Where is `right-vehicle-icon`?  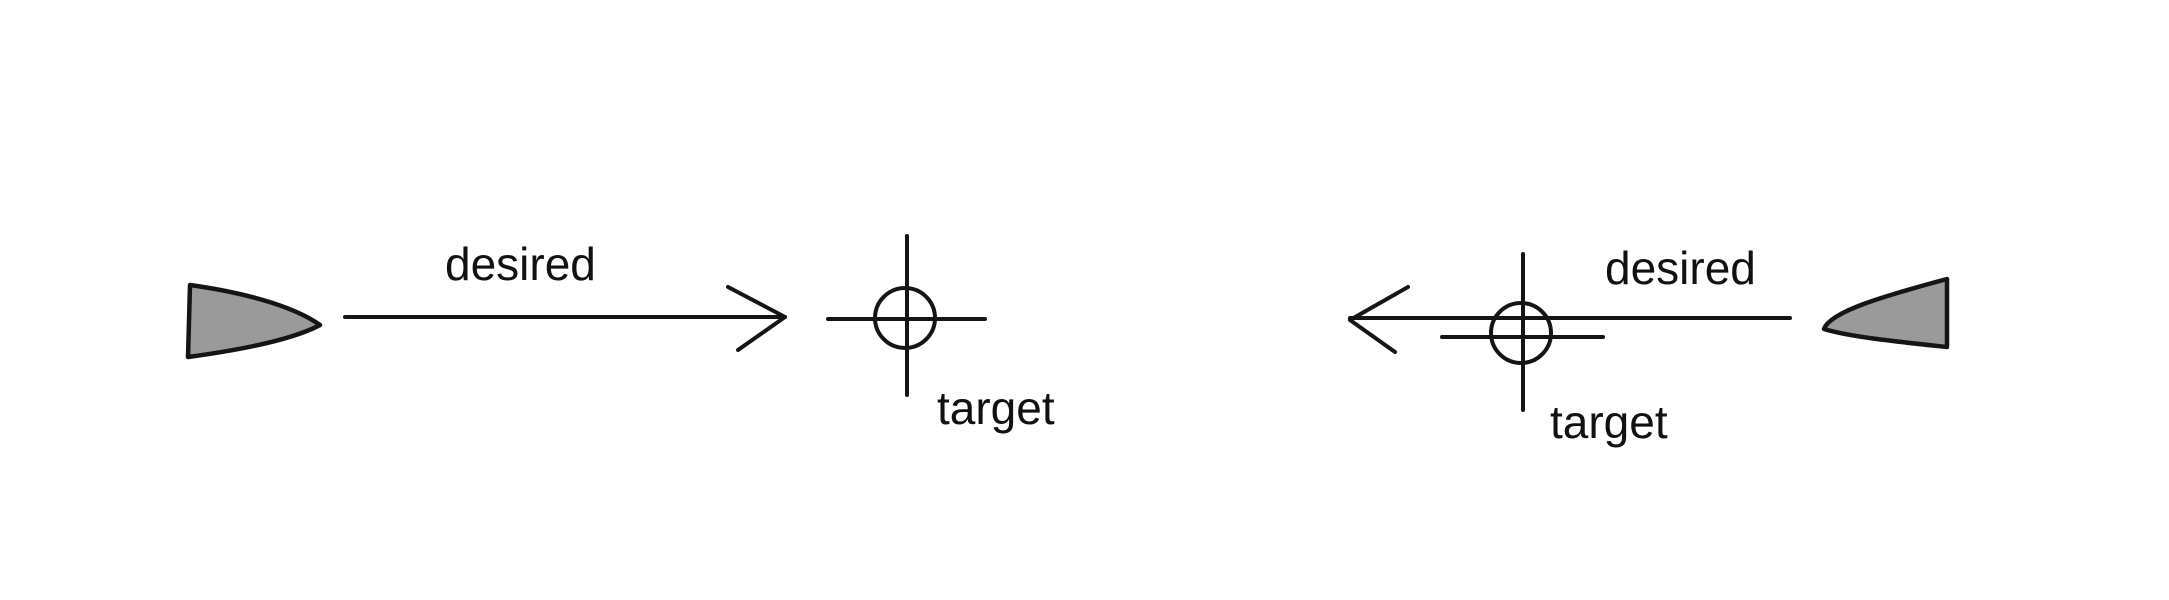
right-vehicle-icon is located at coordinates (1885, 313).